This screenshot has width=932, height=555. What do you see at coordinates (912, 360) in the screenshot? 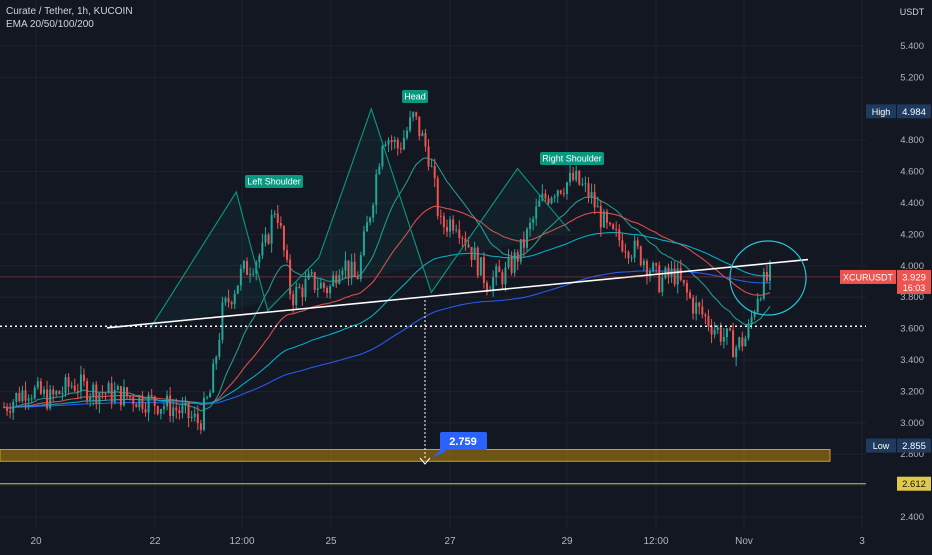
I see `y-tick-label: 3.400` at bounding box center [912, 360].